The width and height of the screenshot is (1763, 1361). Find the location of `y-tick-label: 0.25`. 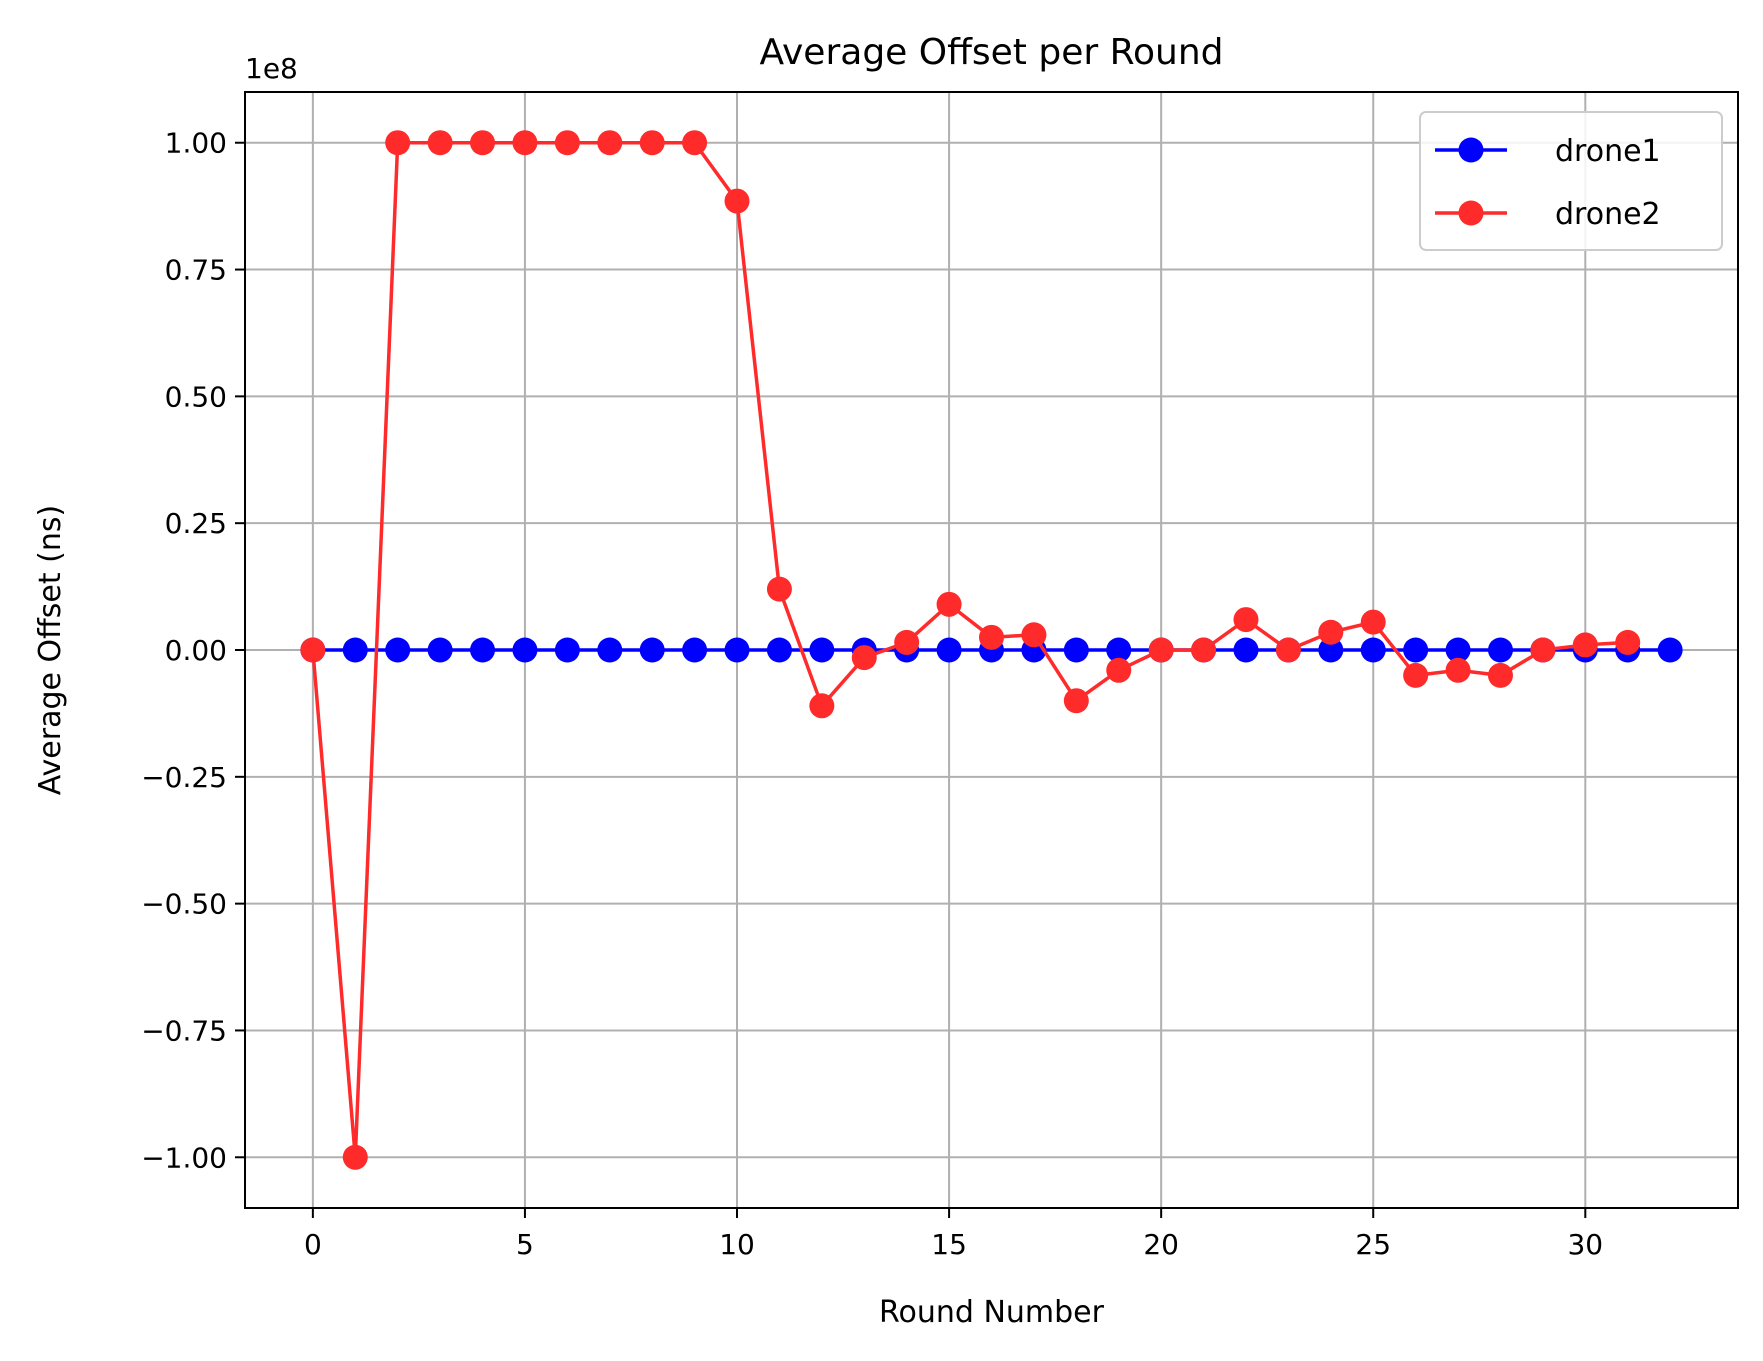

y-tick-label: 0.25 is located at coordinates (196, 523).